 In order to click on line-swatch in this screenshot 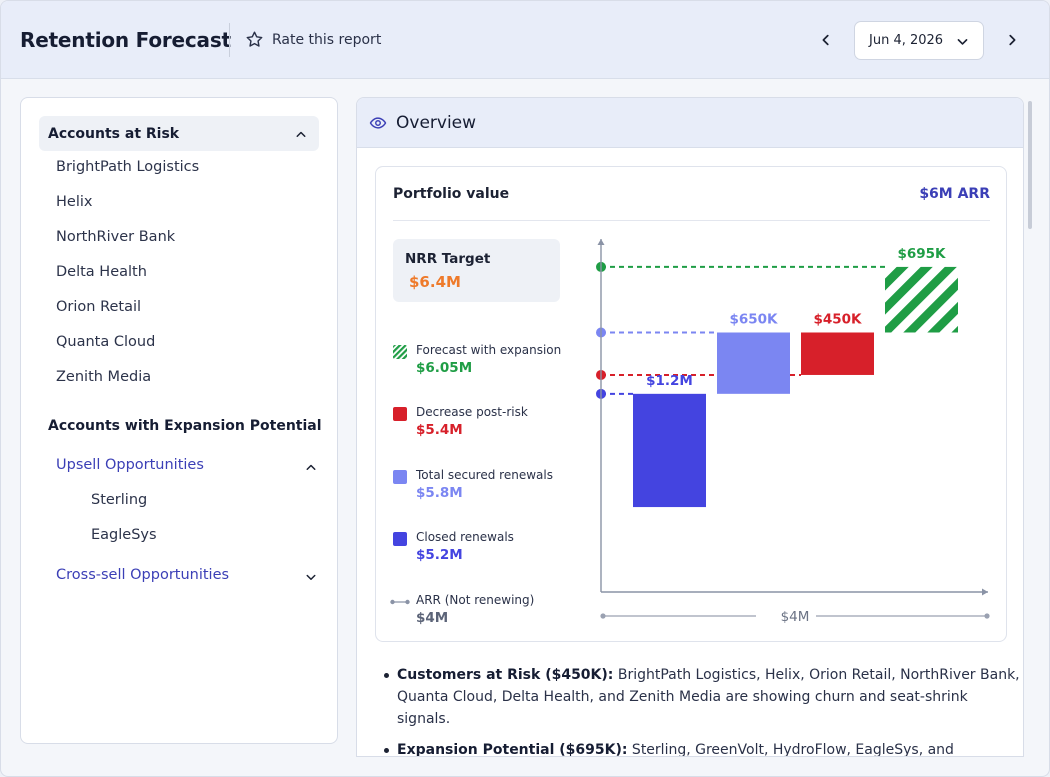, I will do `click(400, 602)`.